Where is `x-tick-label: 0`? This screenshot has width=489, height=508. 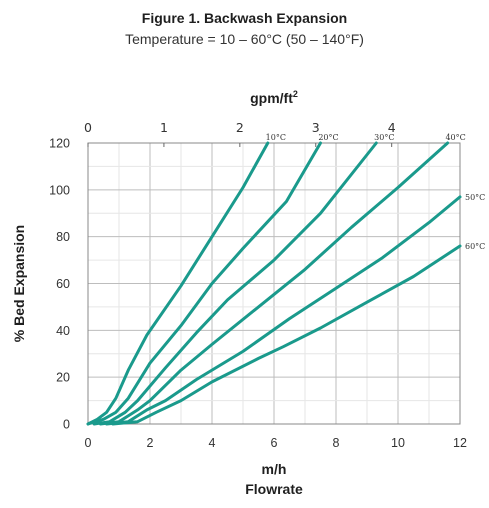 x-tick-label: 0 is located at coordinates (88, 443).